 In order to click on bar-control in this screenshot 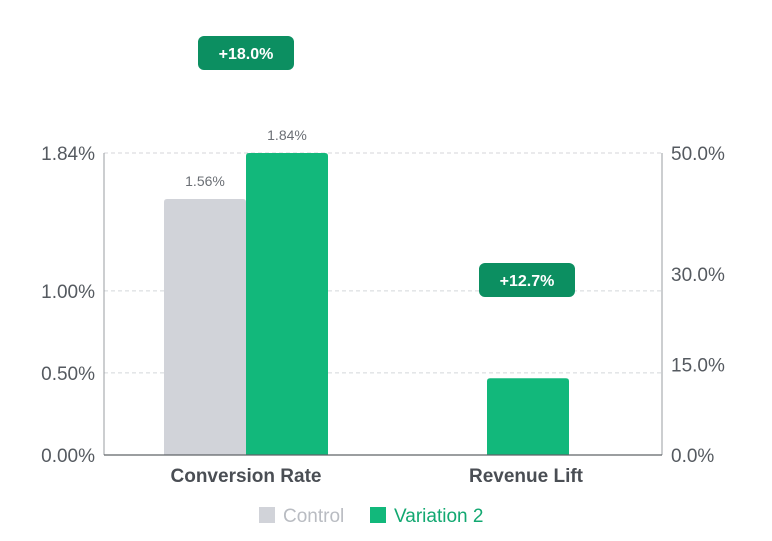, I will do `click(205, 326)`.